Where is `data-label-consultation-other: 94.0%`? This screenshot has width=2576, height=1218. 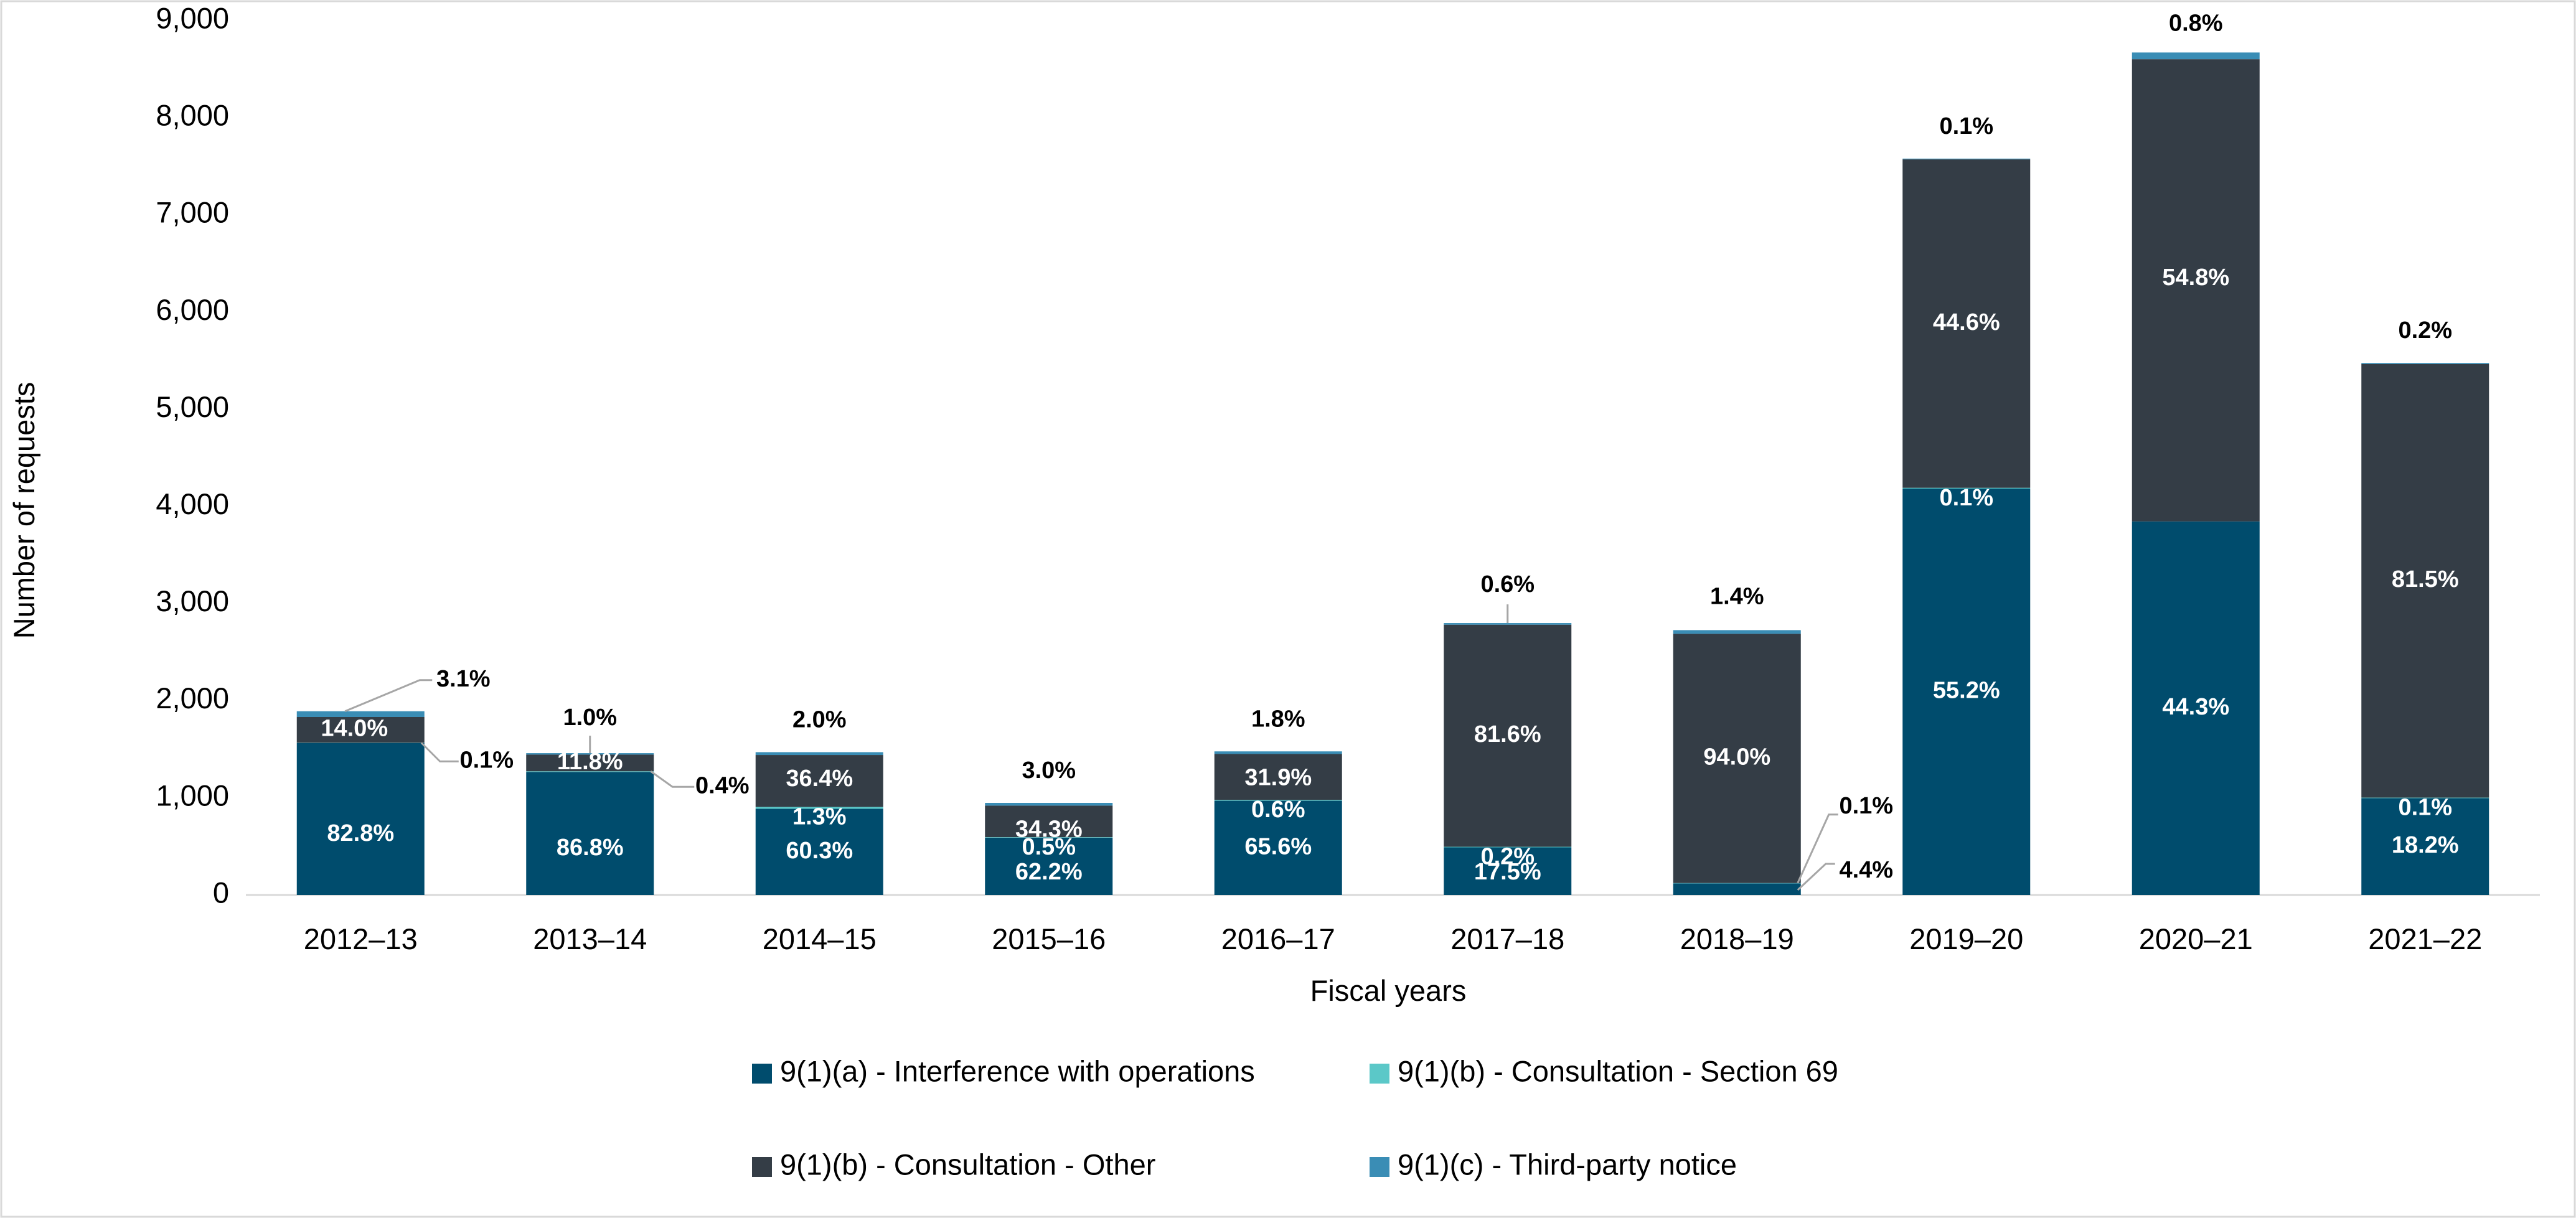
data-label-consultation-other: 94.0% is located at coordinates (1736, 757).